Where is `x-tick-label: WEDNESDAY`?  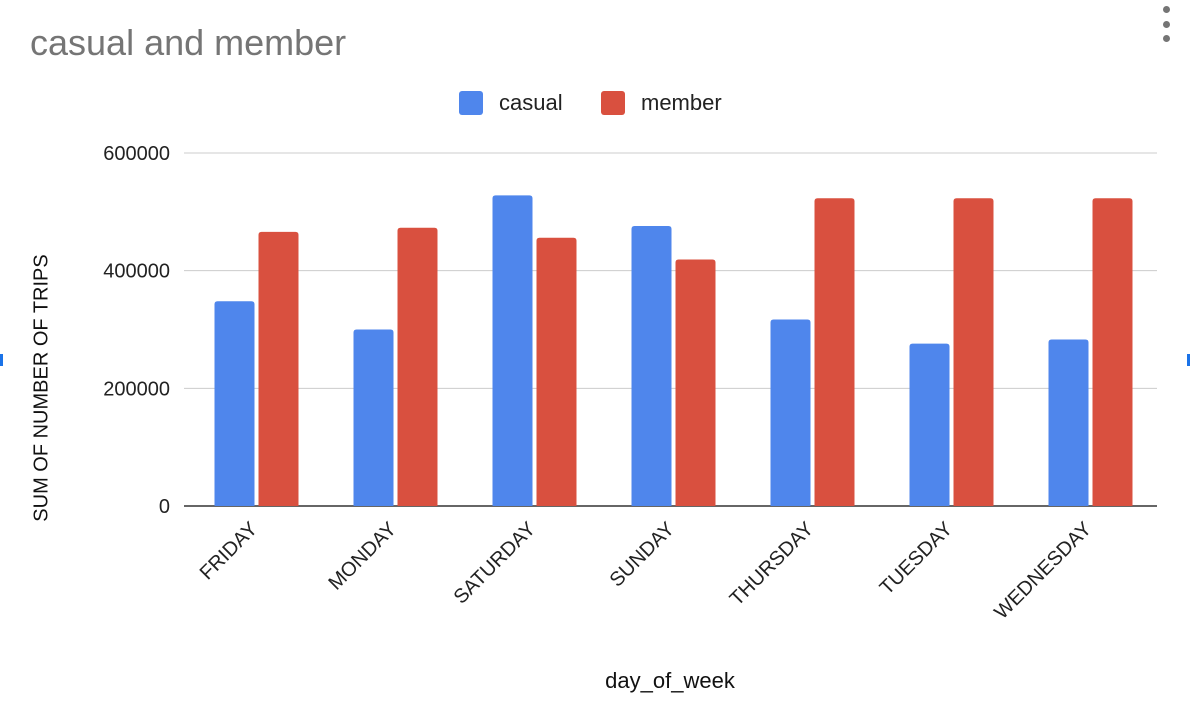 x-tick-label: WEDNESDAY is located at coordinates (1043, 571).